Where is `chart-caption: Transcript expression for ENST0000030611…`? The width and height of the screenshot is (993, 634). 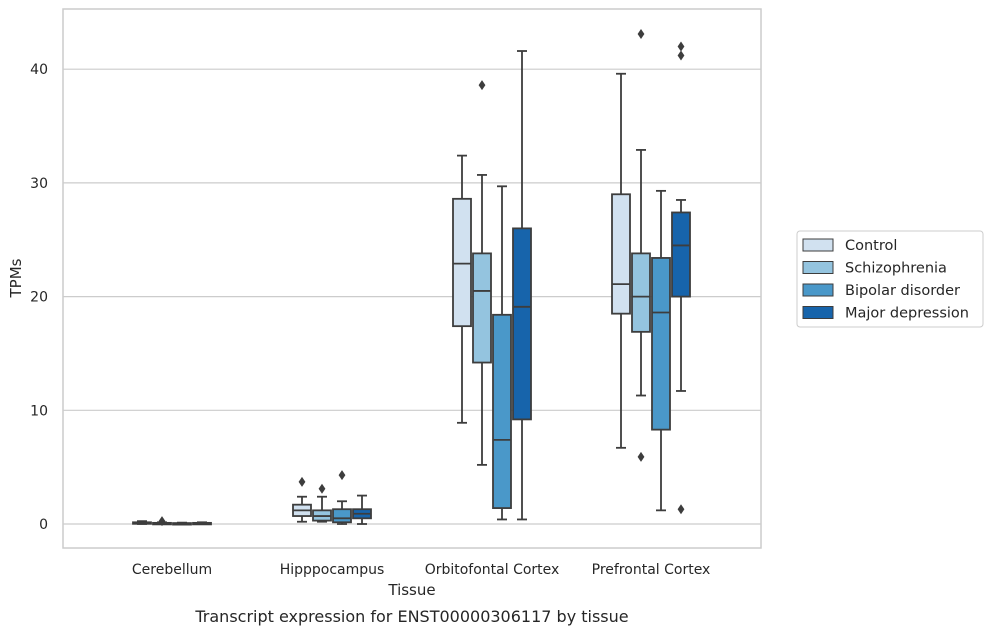 chart-caption: Transcript expression for ENST0000030611… is located at coordinates (411, 616).